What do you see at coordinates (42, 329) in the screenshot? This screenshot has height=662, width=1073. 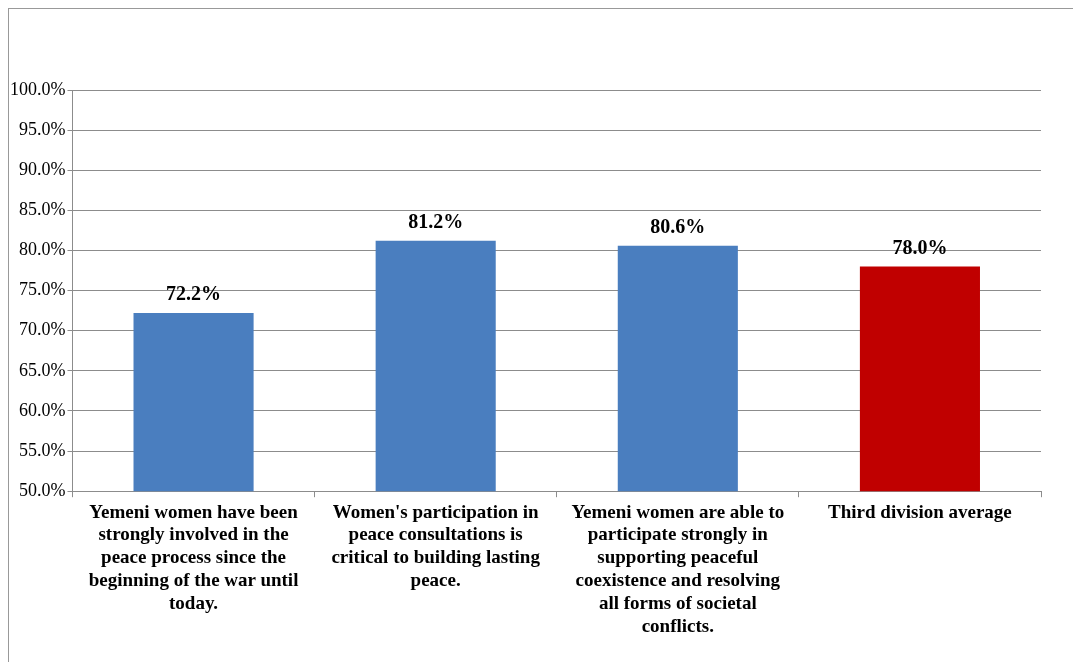 I see `y-tick-label: 70.0%` at bounding box center [42, 329].